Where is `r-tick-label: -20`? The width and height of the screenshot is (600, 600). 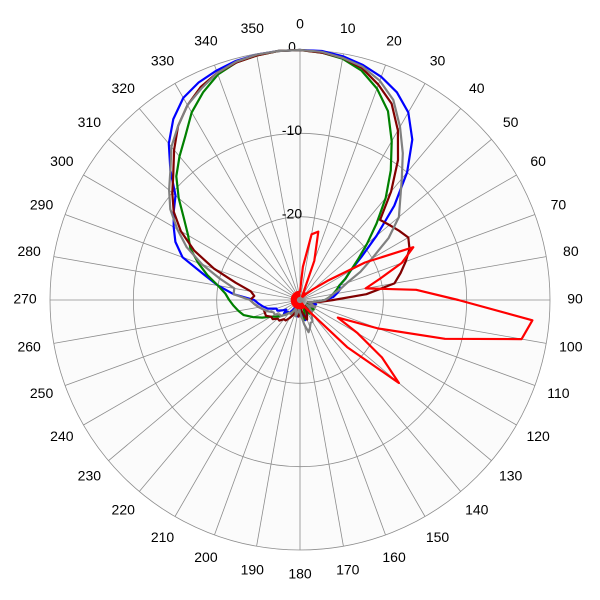
r-tick-label: -20 is located at coordinates (292, 213).